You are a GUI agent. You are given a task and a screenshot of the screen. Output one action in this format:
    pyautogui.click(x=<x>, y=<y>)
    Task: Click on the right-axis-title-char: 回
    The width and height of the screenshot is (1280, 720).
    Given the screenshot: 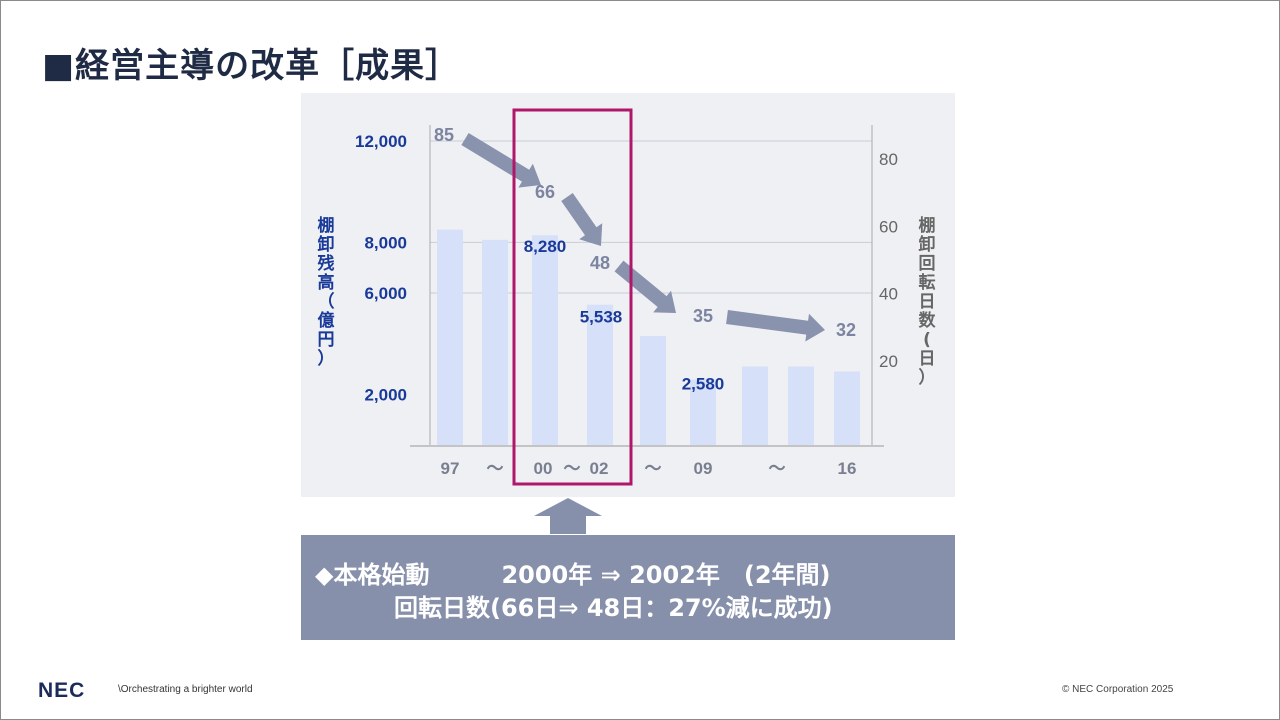 What is the action you would take?
    pyautogui.click(x=927, y=264)
    